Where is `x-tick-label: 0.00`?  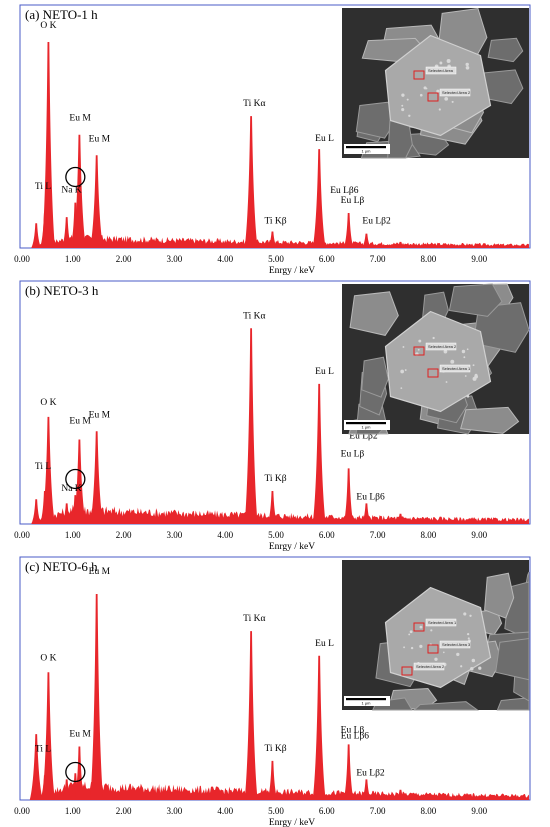
x-tick-label: 0.00 is located at coordinates (22, 535).